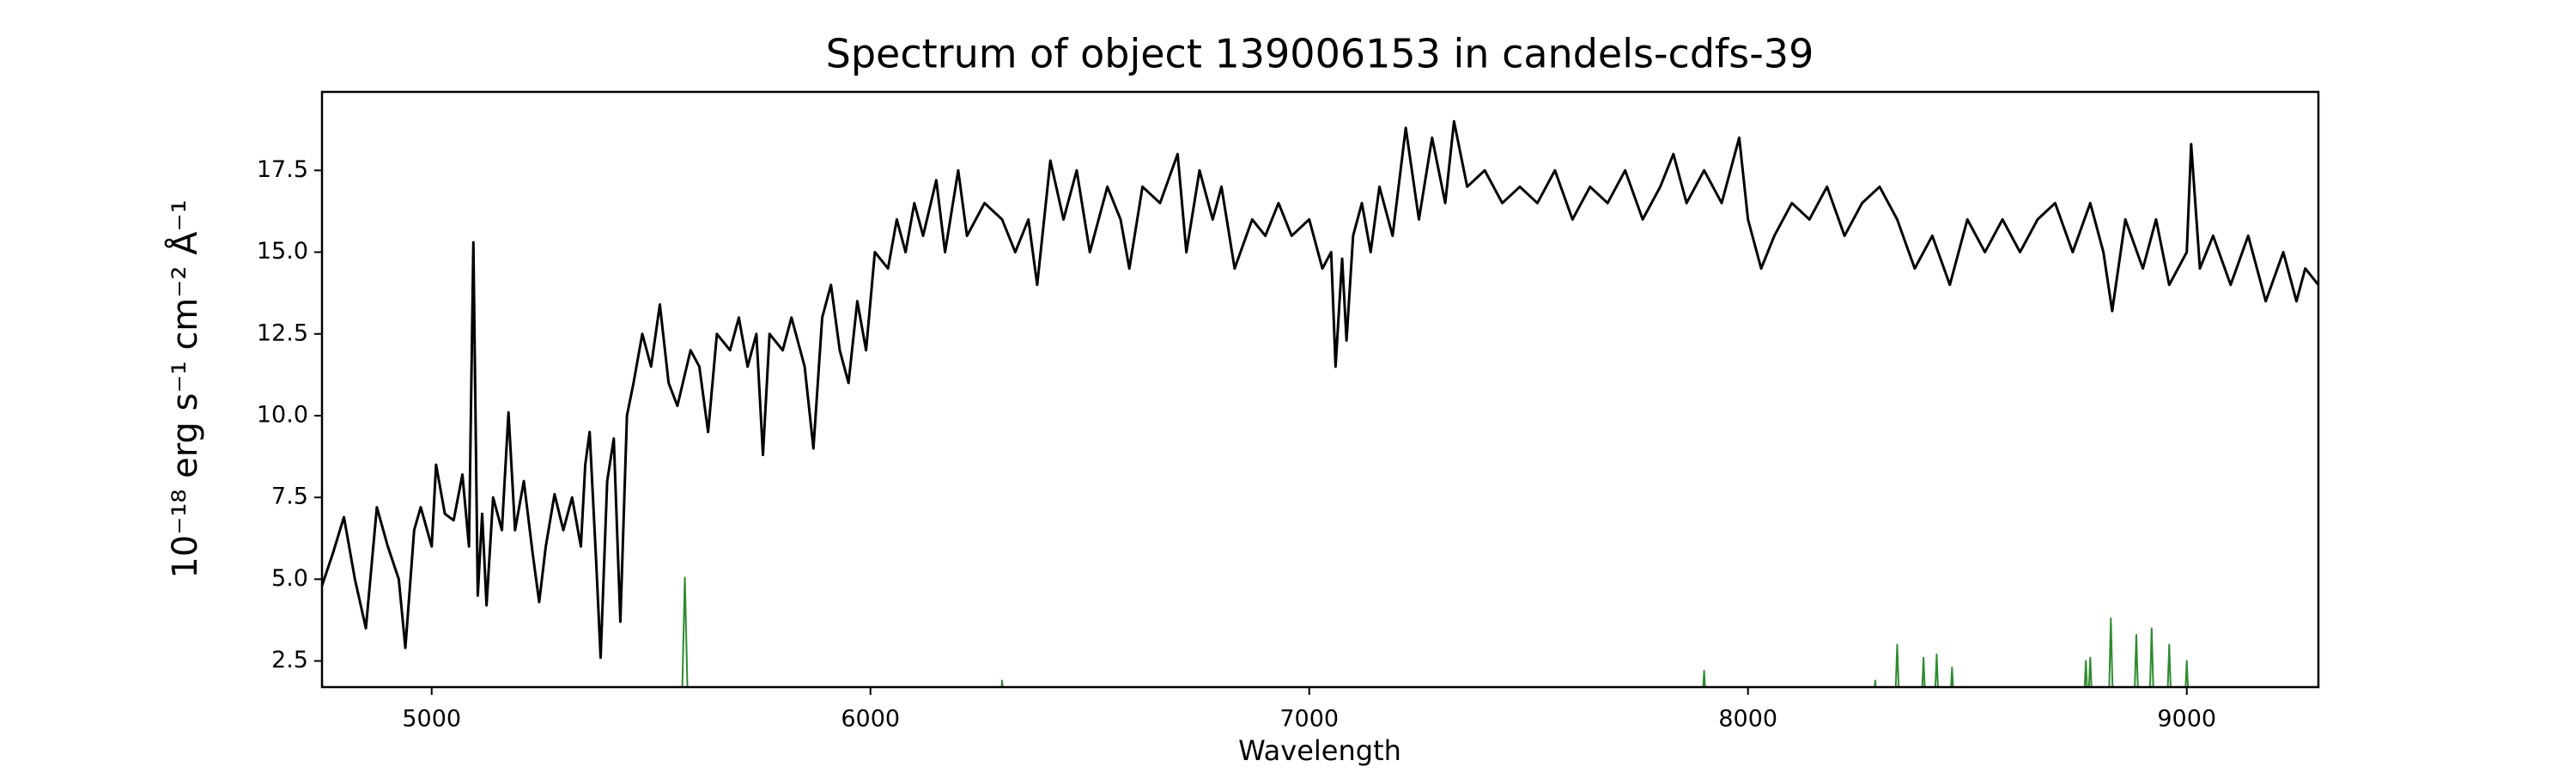 The image size is (2576, 773). What do you see at coordinates (431, 719) in the screenshot?
I see `x-tick-label: 5000` at bounding box center [431, 719].